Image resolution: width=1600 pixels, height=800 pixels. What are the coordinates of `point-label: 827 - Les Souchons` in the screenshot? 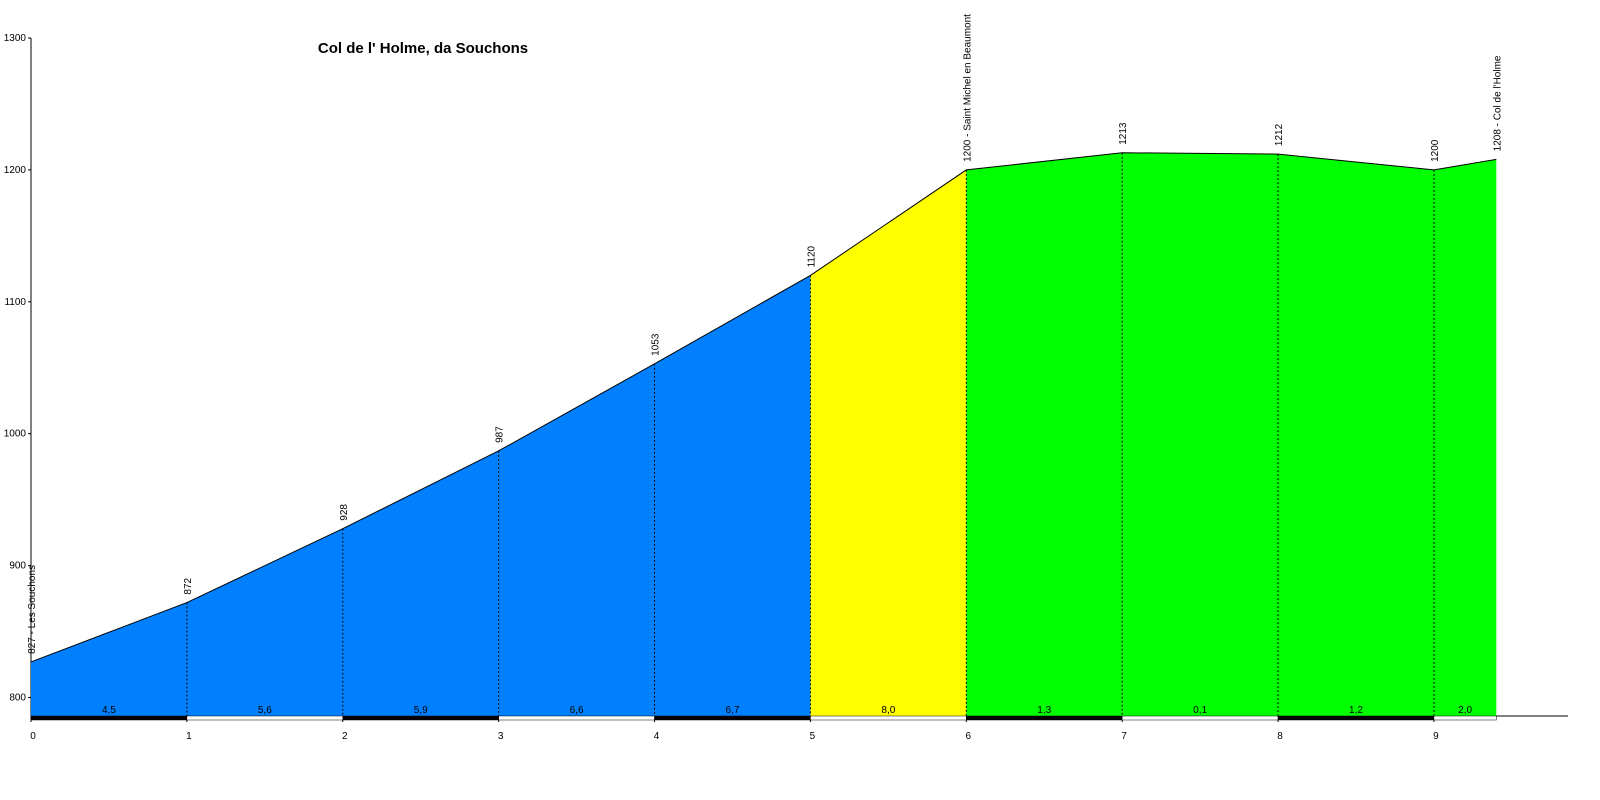 It's located at (32, 609).